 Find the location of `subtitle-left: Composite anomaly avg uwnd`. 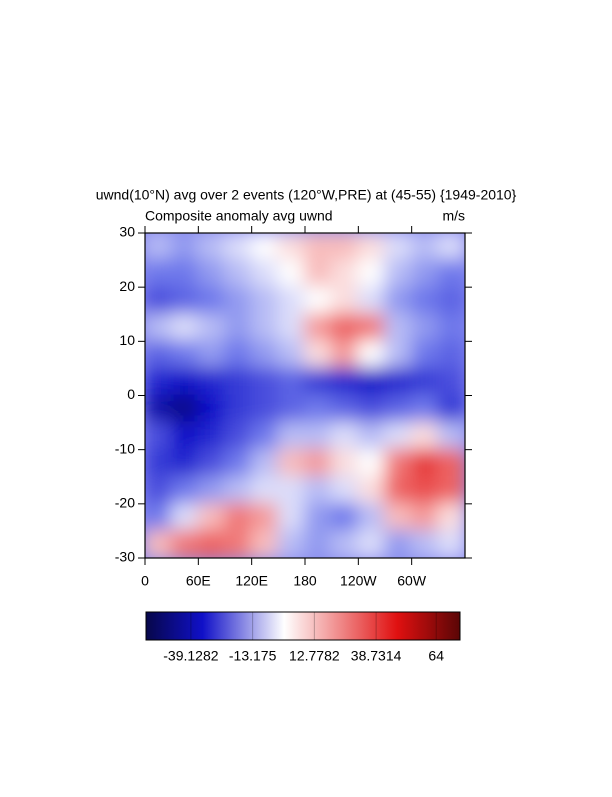

subtitle-left: Composite anomaly avg uwnd is located at coordinates (239, 216).